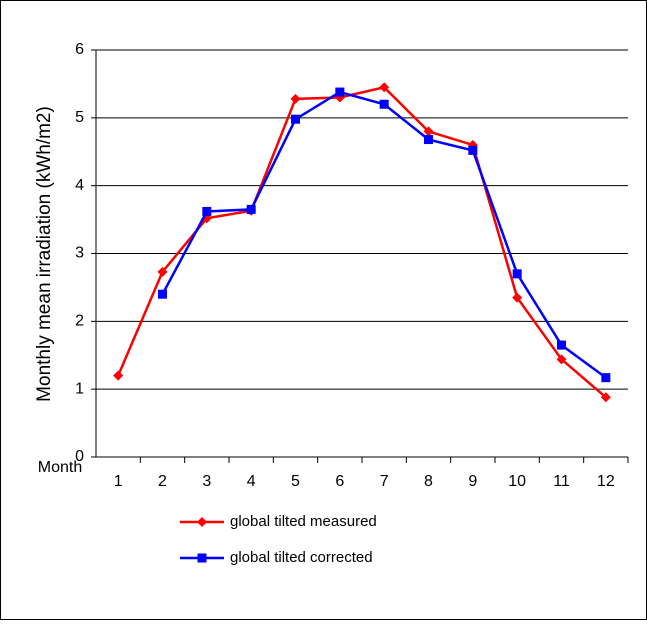 Image resolution: width=647 pixels, height=625 pixels. I want to click on y-tick-label: 5, so click(79, 117).